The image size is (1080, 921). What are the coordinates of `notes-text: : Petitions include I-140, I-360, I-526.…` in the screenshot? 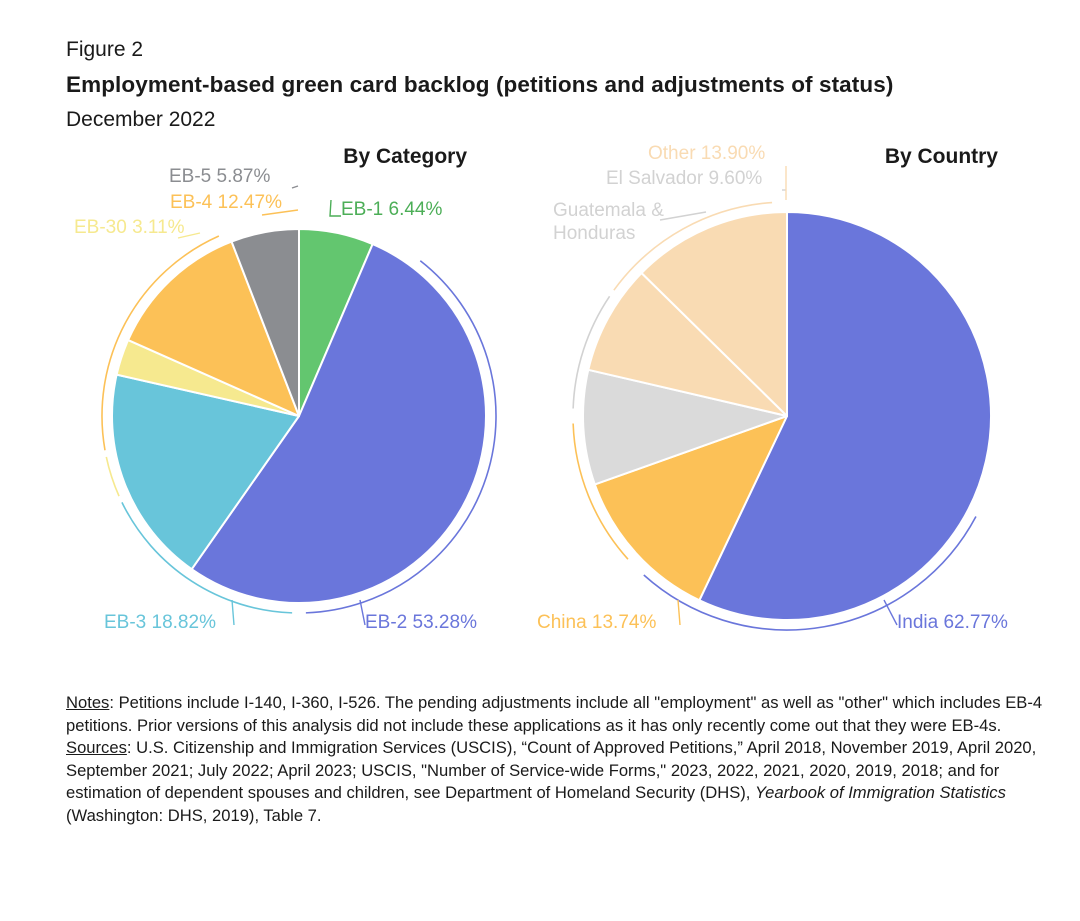 It's located at (554, 714).